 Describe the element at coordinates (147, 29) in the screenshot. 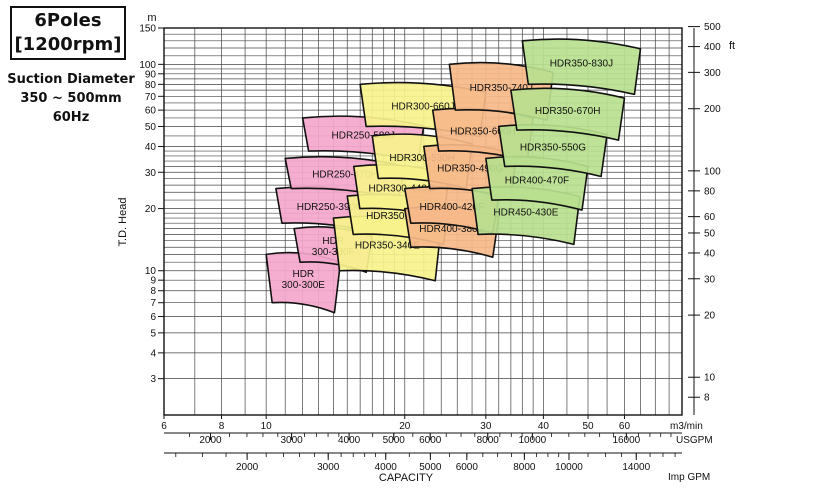

I see `y-tick-label: 150` at that location.